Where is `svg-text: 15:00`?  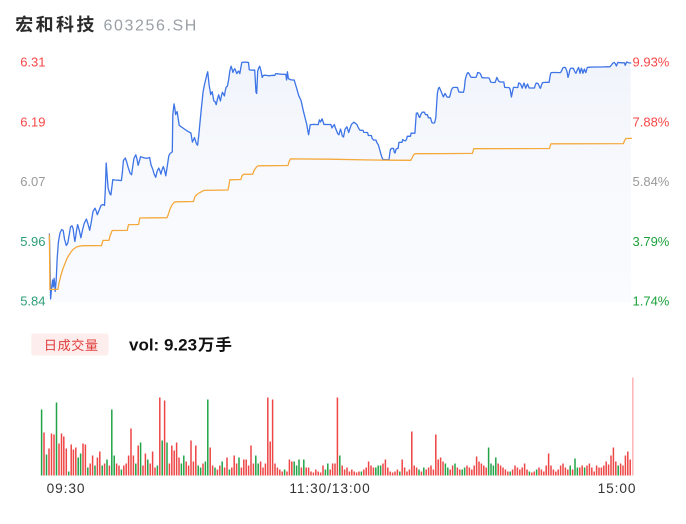 svg-text: 15:00 is located at coordinates (617, 488).